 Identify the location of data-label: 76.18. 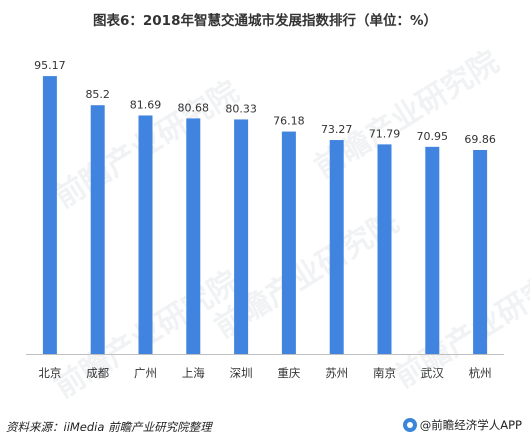
(289, 121).